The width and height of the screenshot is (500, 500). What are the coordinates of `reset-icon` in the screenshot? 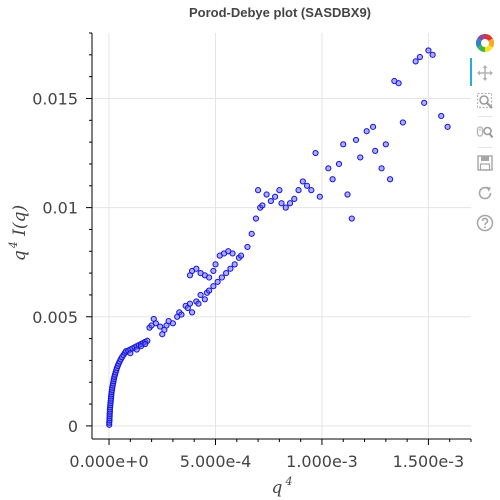 It's located at (484, 193).